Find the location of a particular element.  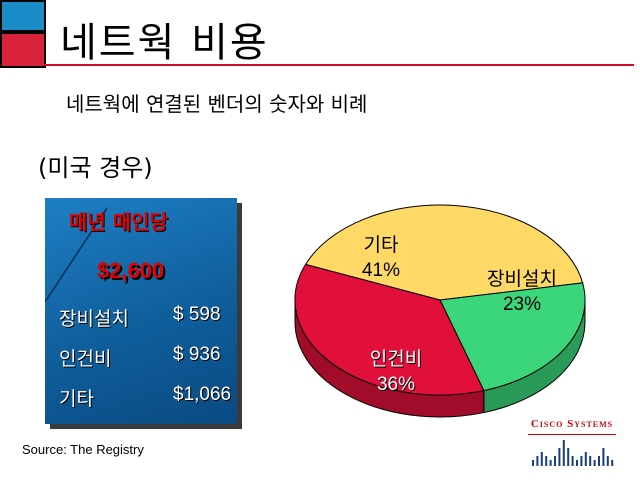

slide-subtitle: 네트웍에 연결된 벤더의 숫자와 비례 is located at coordinates (217, 104).